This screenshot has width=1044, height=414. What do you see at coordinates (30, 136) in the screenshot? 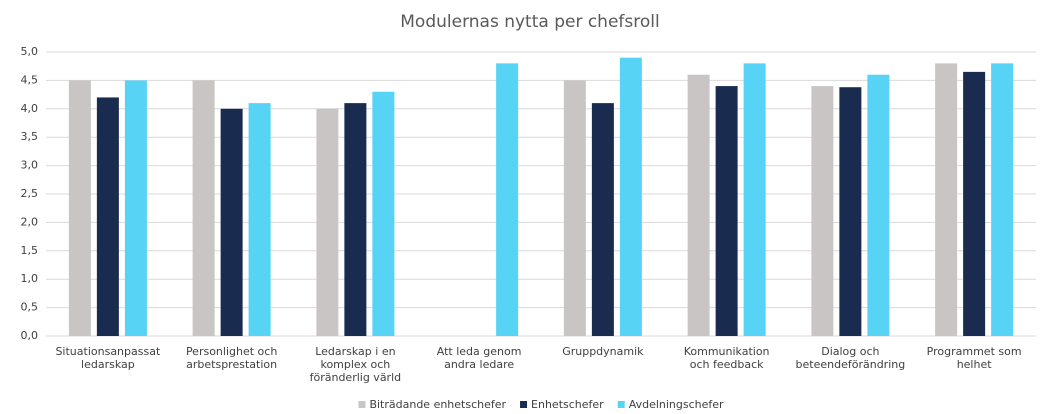
I see `y-tick-label: 3,5` at bounding box center [30, 136].